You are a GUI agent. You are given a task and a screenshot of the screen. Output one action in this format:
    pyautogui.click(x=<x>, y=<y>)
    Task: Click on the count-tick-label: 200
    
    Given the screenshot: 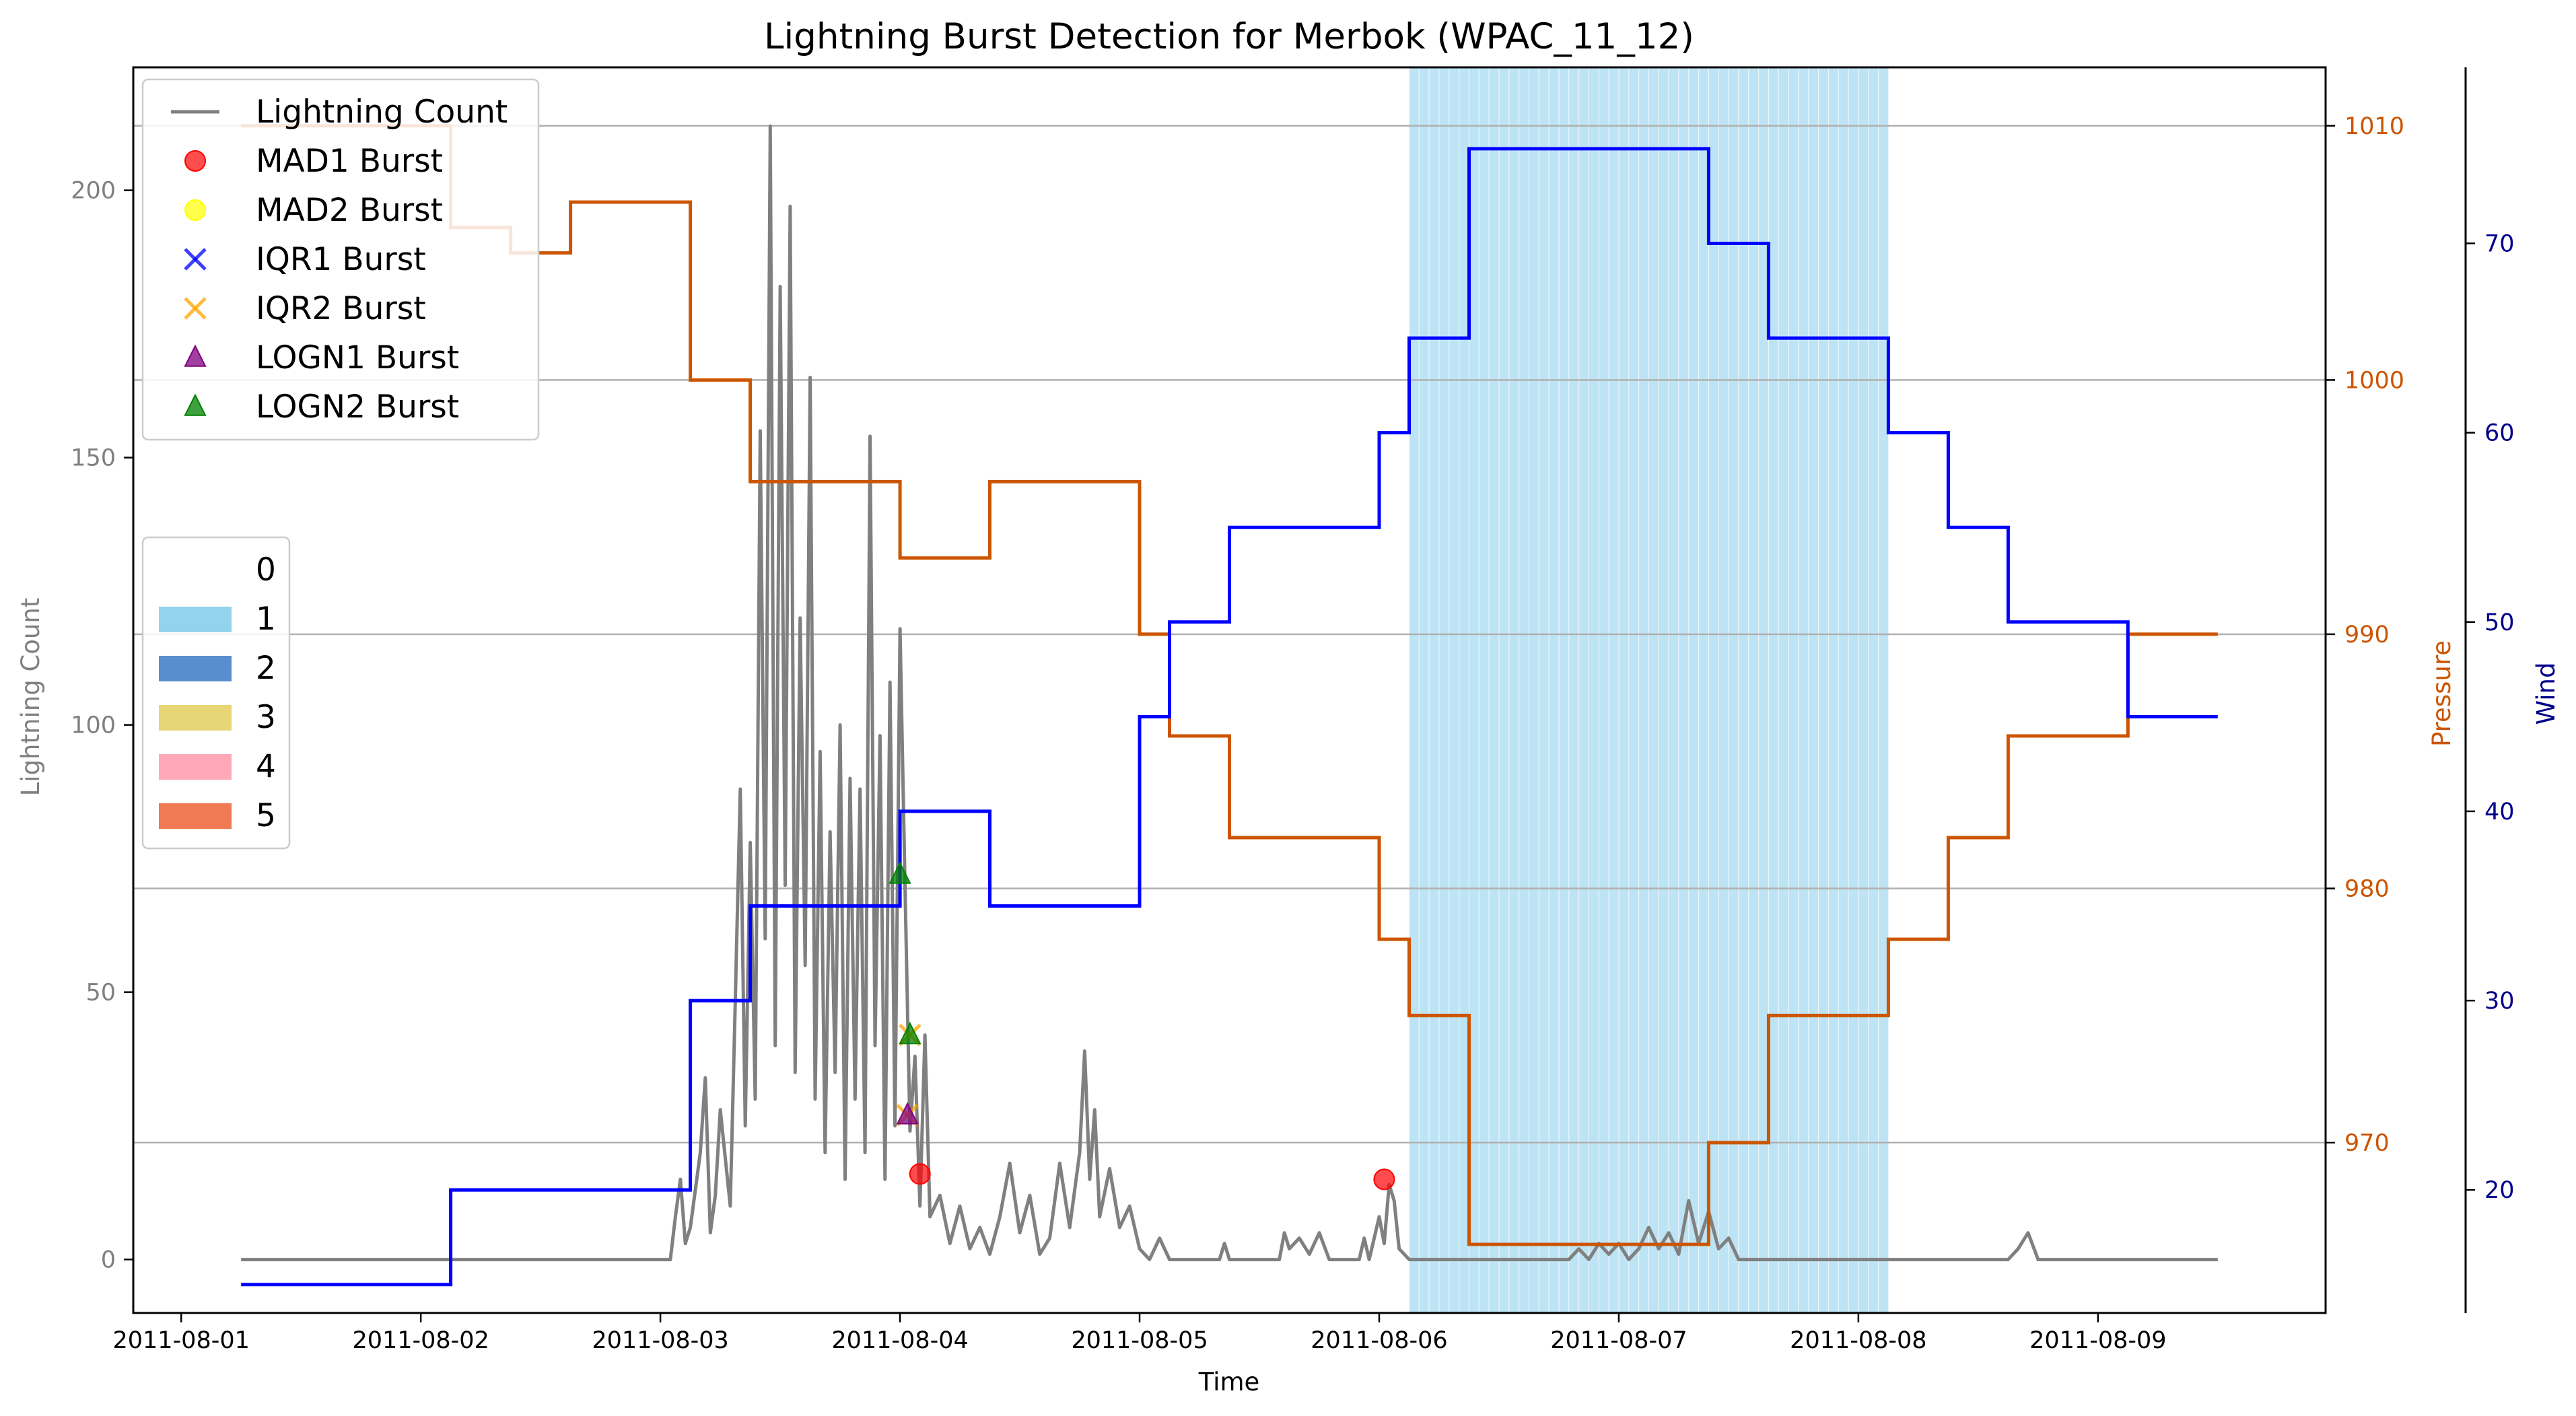 What is the action you would take?
    pyautogui.click(x=93, y=191)
    